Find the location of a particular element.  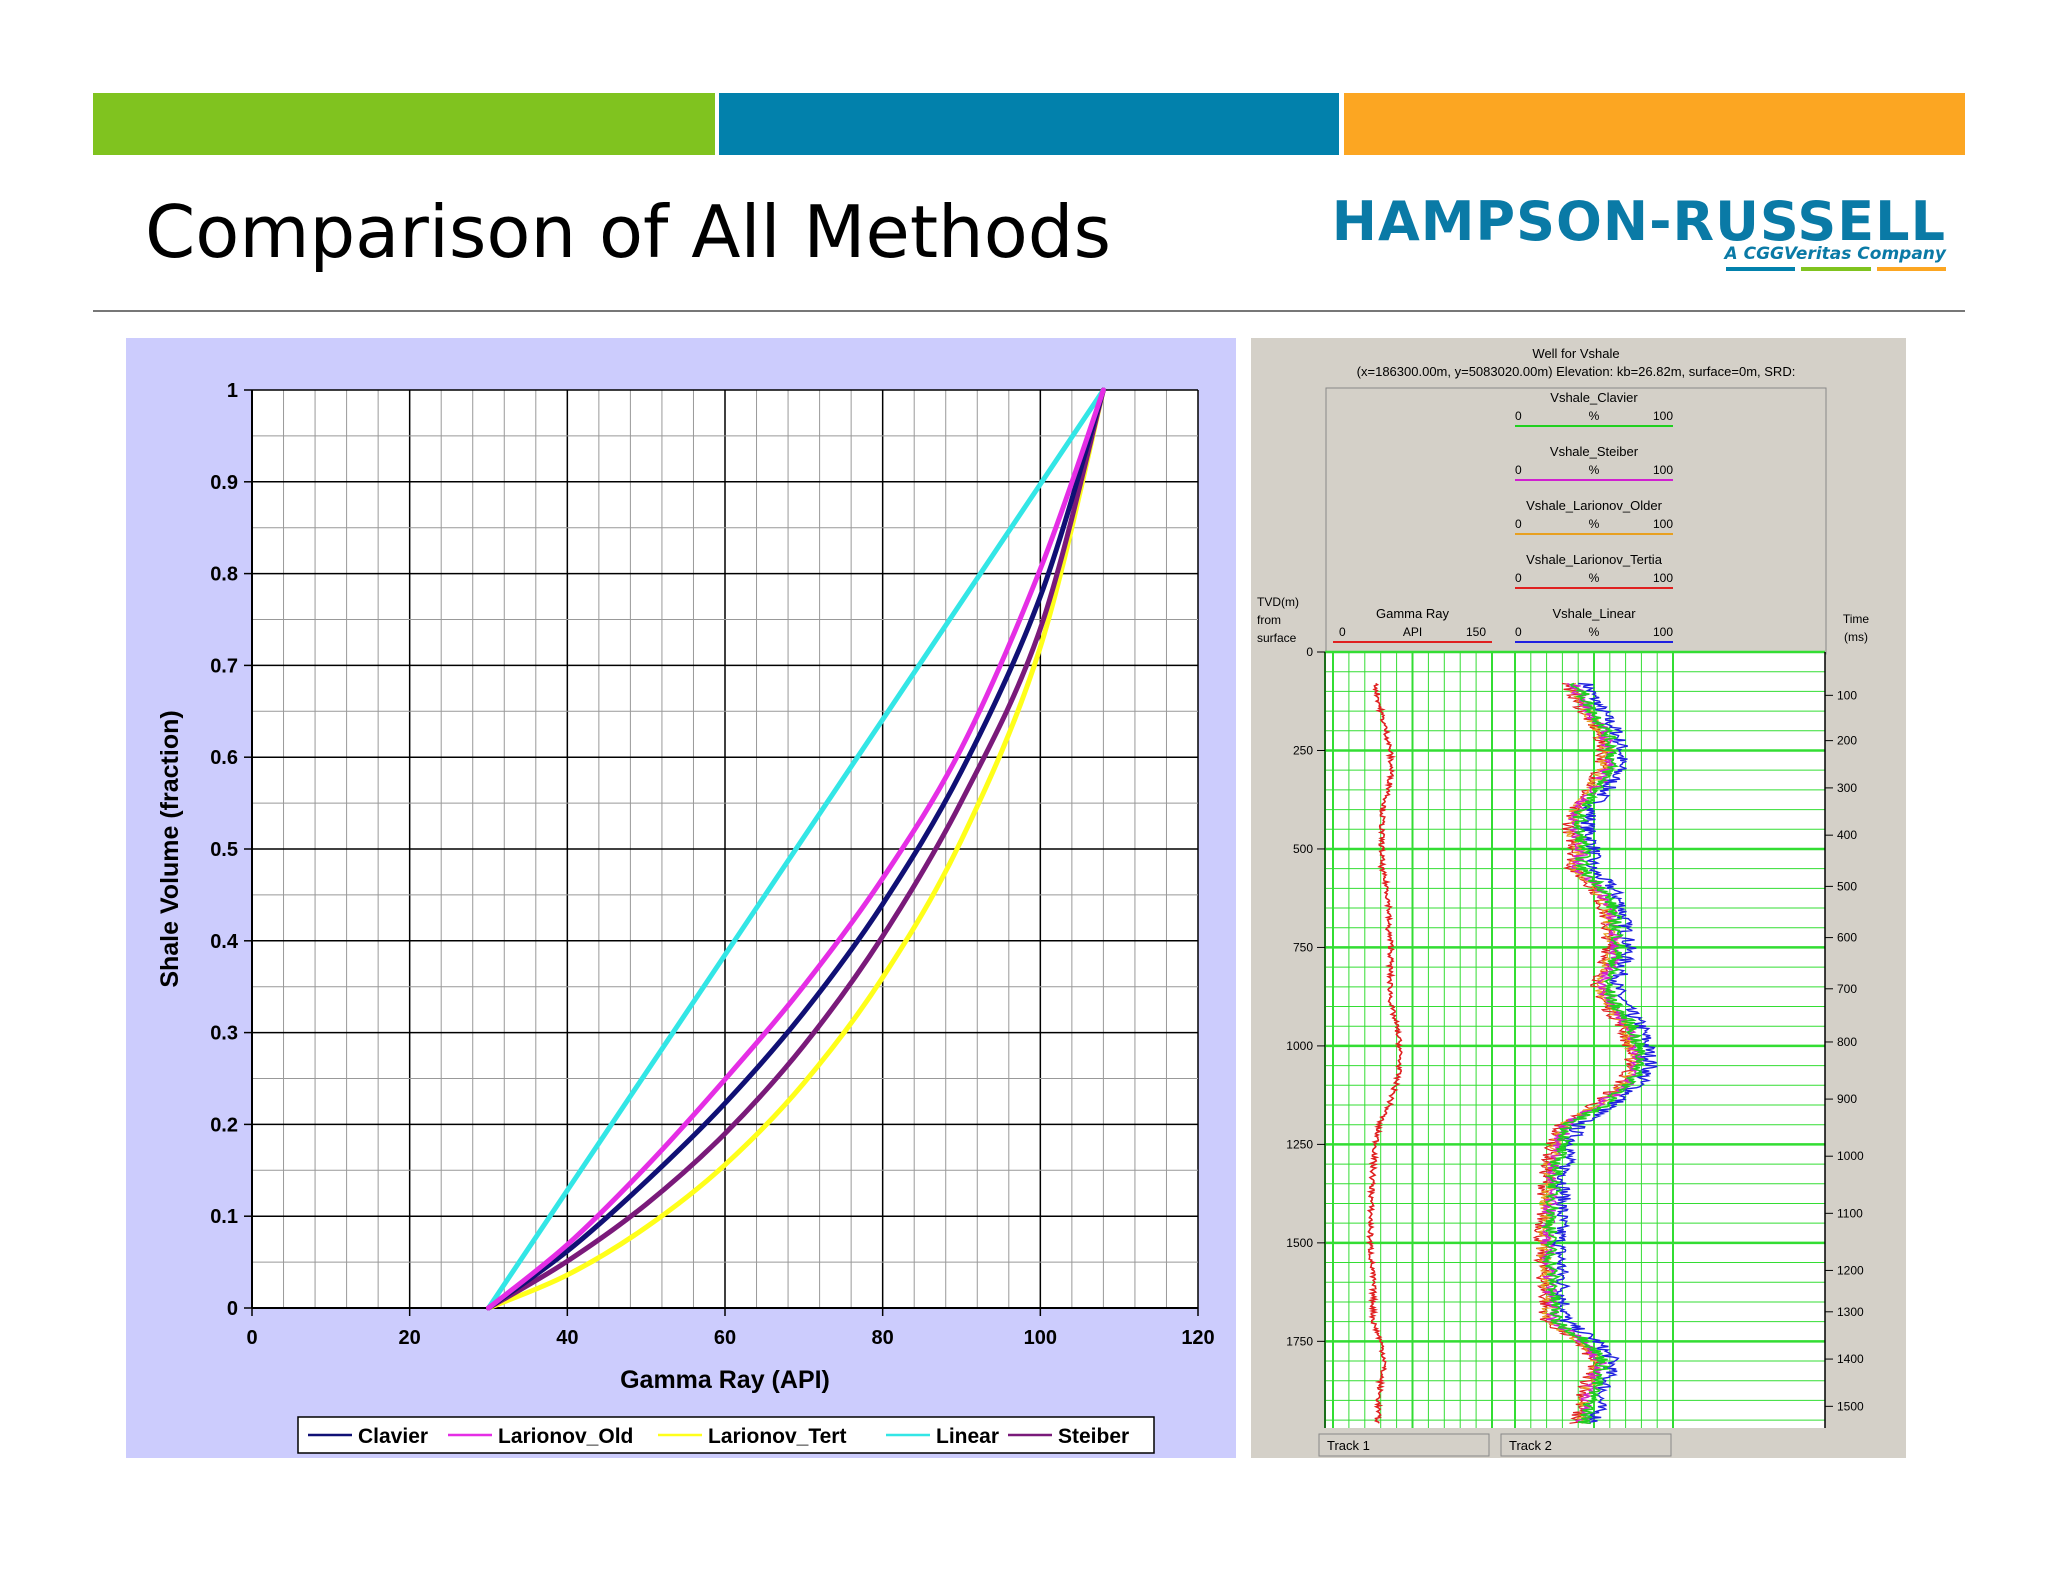

track-2-label: Track 2 is located at coordinates (1530, 1445).